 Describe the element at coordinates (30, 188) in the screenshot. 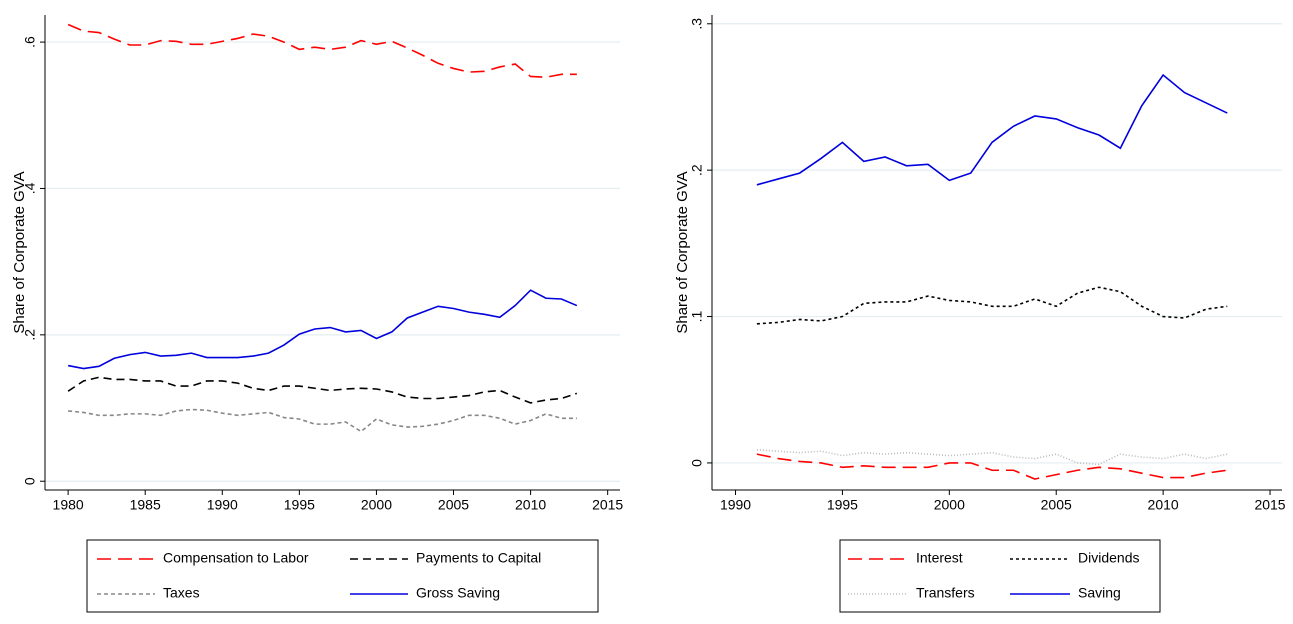

I see `y-tick-label: .4` at that location.